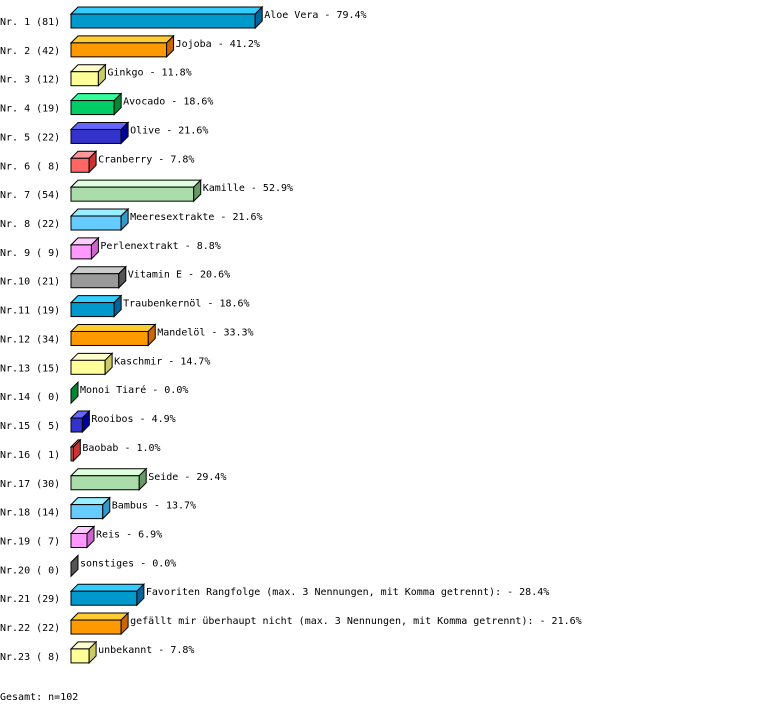  Describe the element at coordinates (154, 506) in the screenshot. I see `value-label: Bambus - 13.7%` at that location.